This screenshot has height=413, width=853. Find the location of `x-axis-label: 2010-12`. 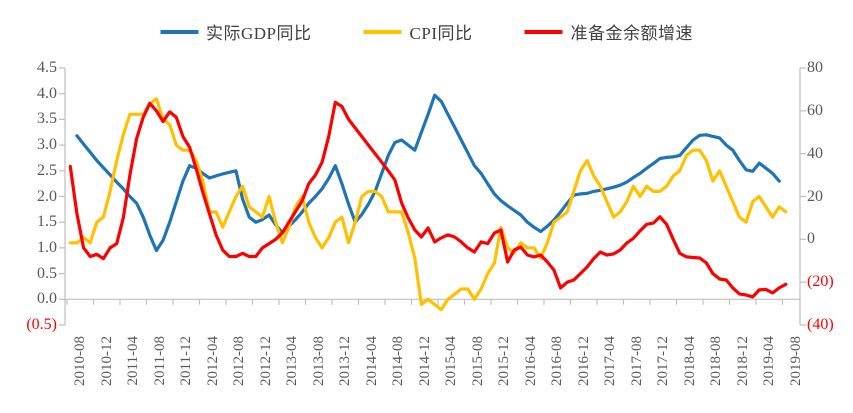

x-axis-label: 2010-12 is located at coordinates (106, 361).